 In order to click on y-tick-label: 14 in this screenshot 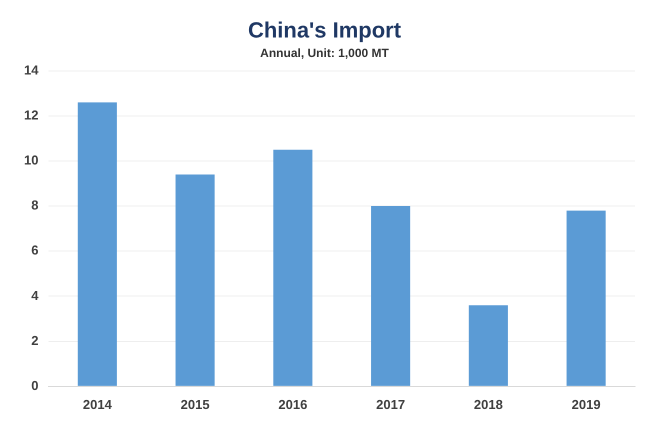, I will do `click(32, 70)`.